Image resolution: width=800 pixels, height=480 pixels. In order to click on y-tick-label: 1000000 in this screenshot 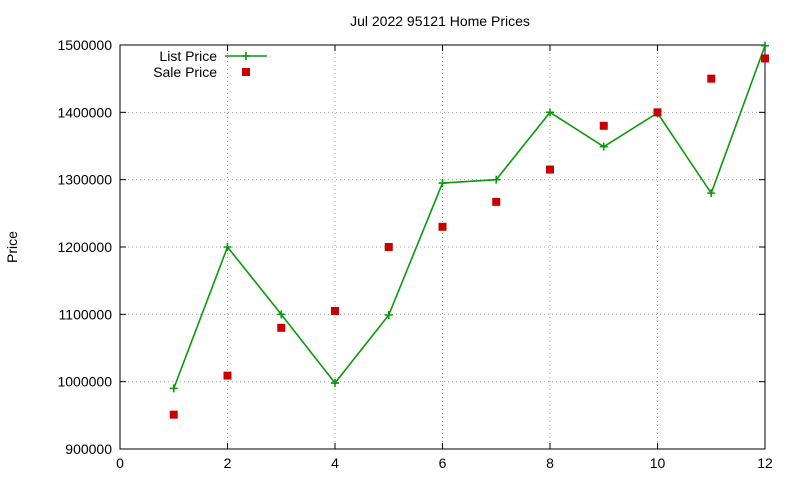, I will do `click(84, 382)`.